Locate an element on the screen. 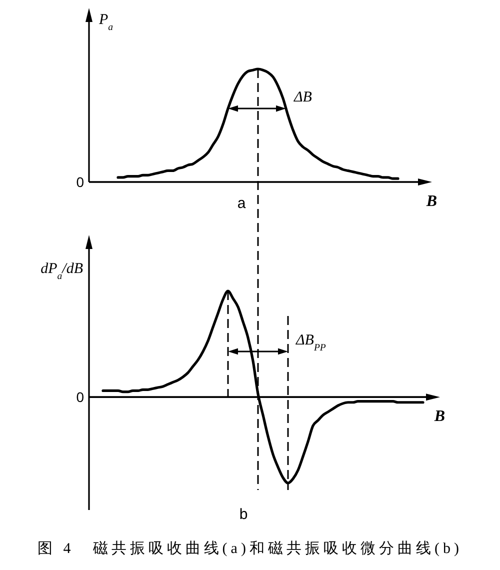 This screenshot has height=570, width=500. panel-title: b is located at coordinates (243, 514).